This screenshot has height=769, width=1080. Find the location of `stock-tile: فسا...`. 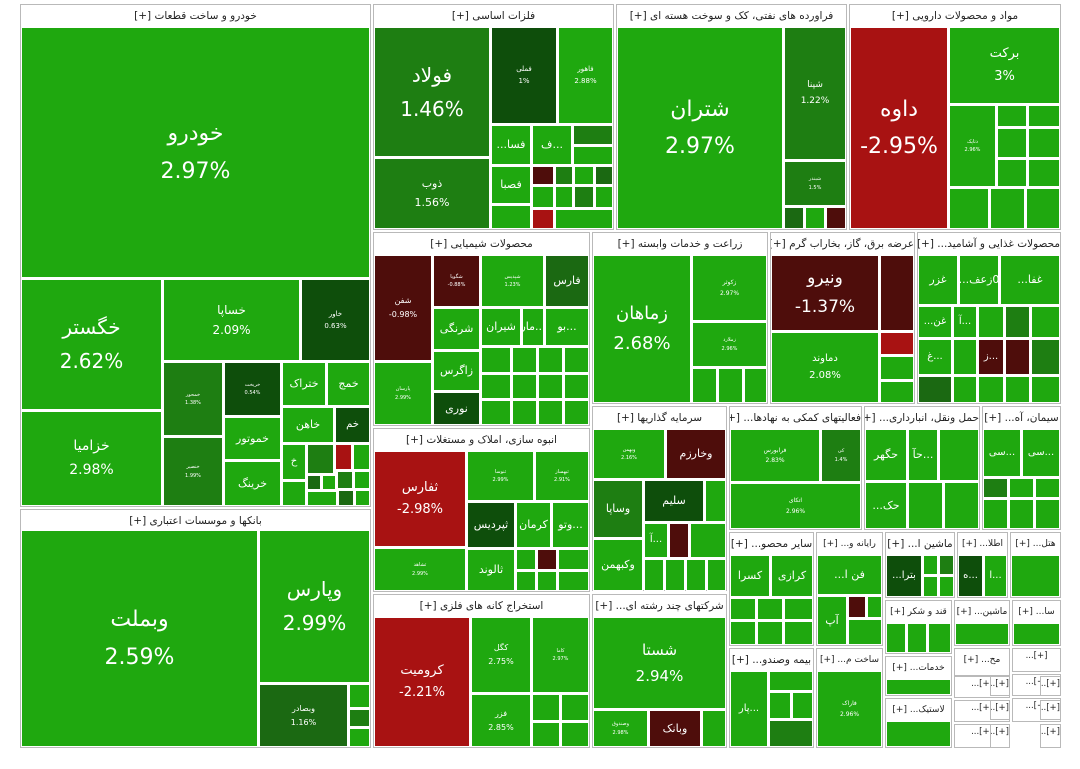

stock-tile: فسا... is located at coordinates (511, 145).